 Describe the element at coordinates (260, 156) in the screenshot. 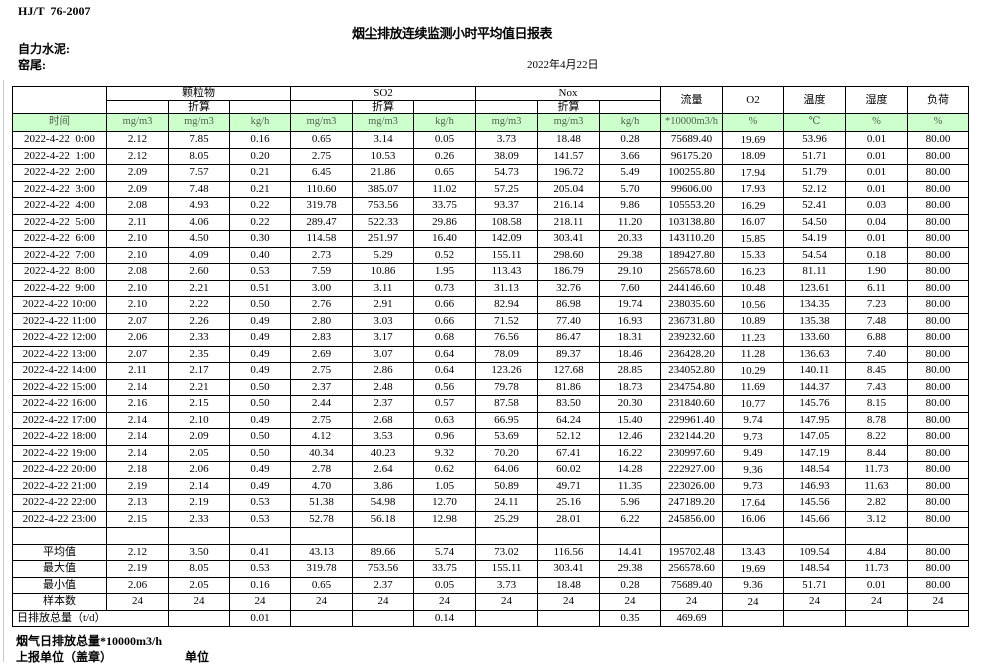

I see `value-cell: 0.20` at that location.